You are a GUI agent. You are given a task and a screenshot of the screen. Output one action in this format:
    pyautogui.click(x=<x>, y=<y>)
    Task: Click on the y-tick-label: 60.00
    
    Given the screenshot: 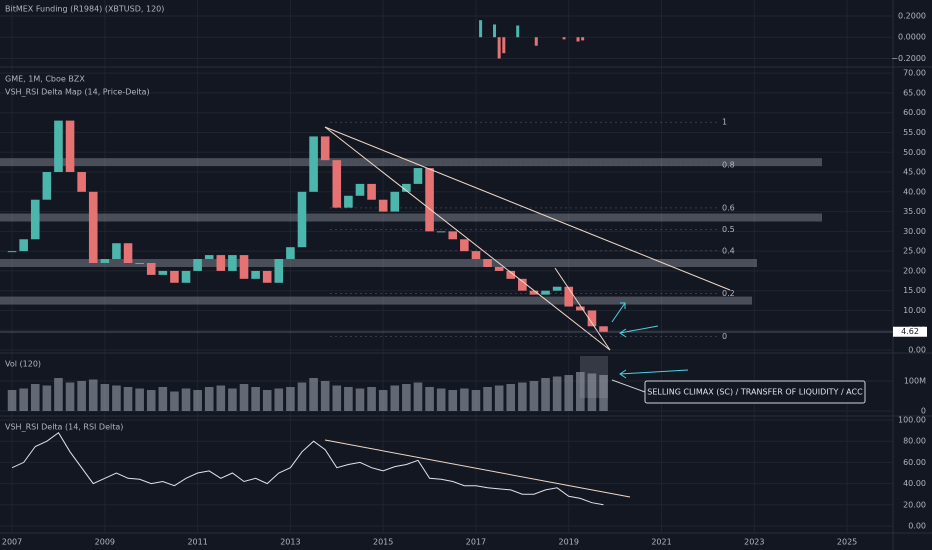 What is the action you would take?
    pyautogui.click(x=914, y=112)
    